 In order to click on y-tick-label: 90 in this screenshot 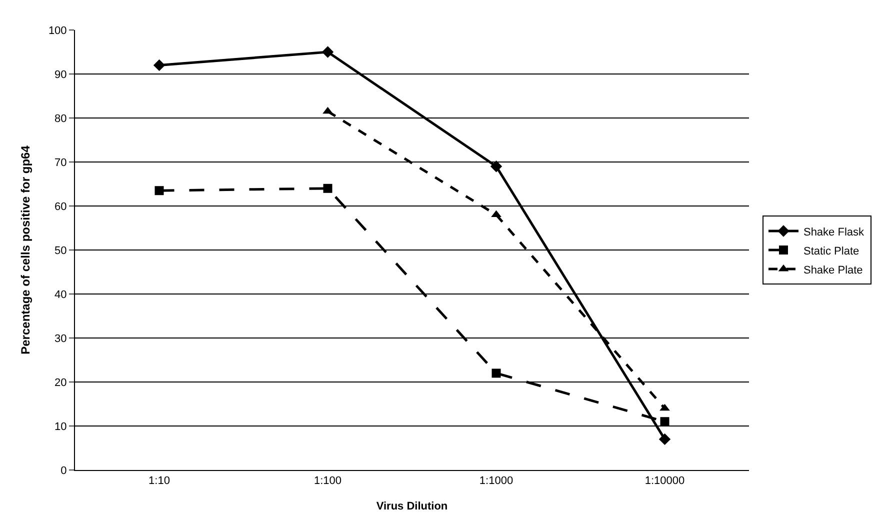, I will do `click(60, 74)`.